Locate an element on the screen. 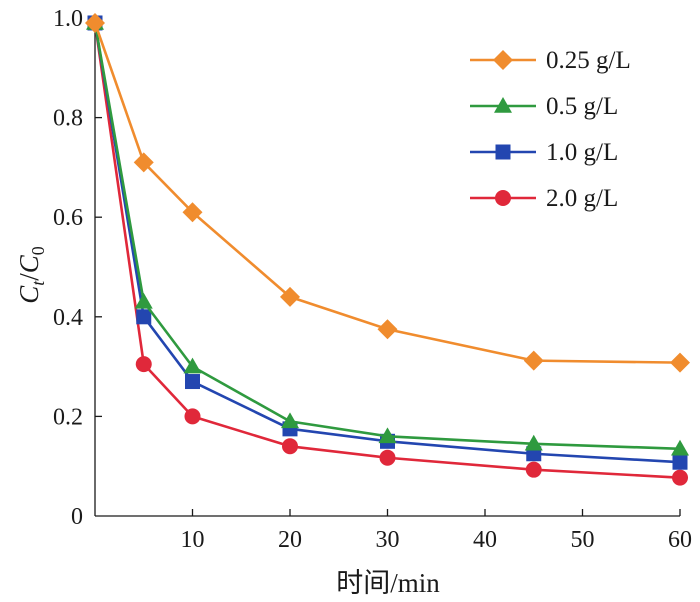  x-tick-label: 20 is located at coordinates (290, 540).